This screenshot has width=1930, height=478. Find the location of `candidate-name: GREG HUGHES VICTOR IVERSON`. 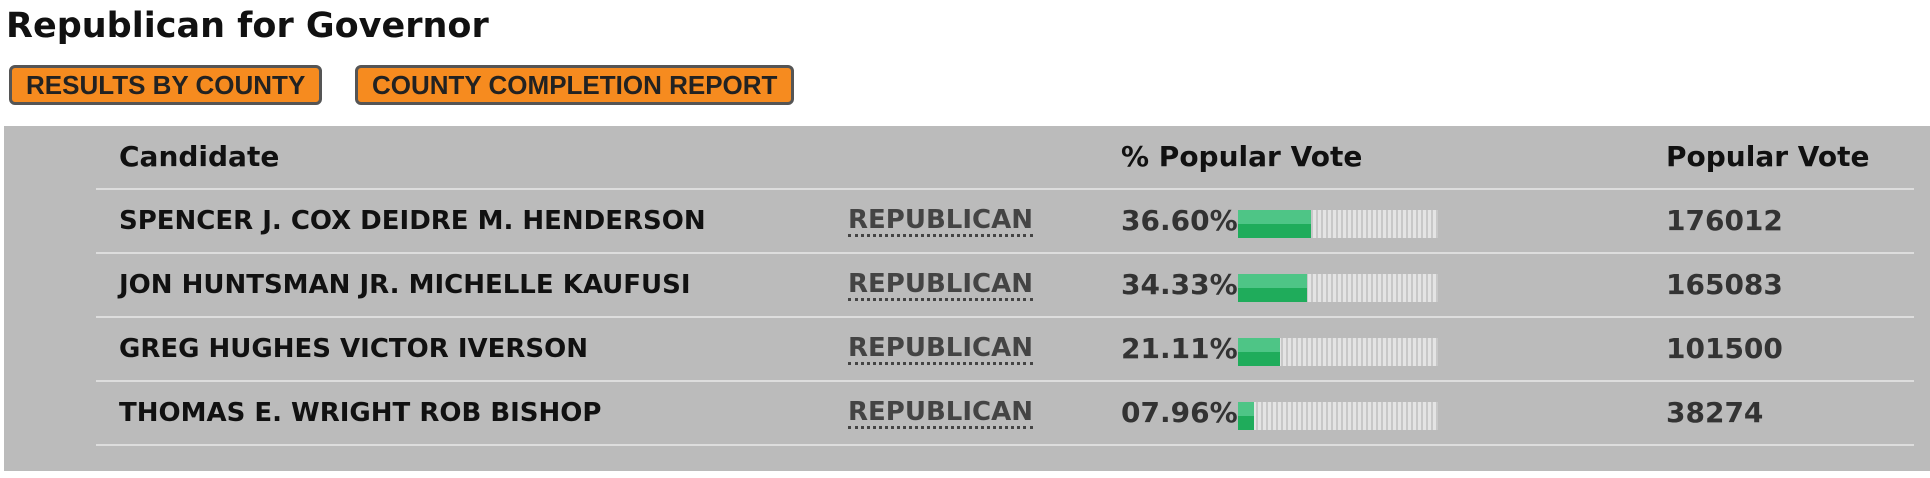

candidate-name: GREG HUGHES VICTOR IVERSON is located at coordinates (353, 349).